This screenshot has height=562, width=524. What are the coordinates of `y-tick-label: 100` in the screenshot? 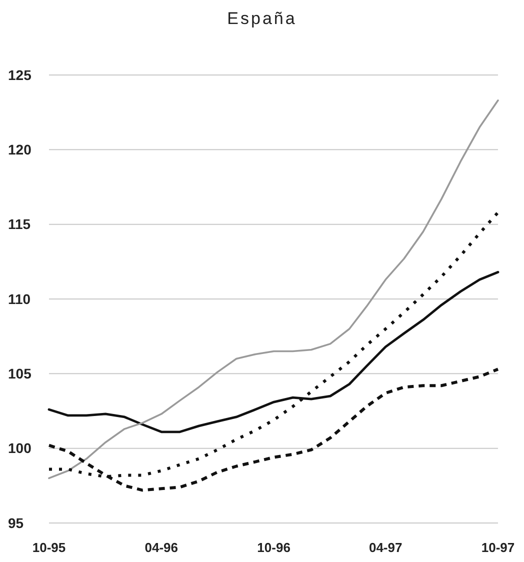 It's located at (20, 448).